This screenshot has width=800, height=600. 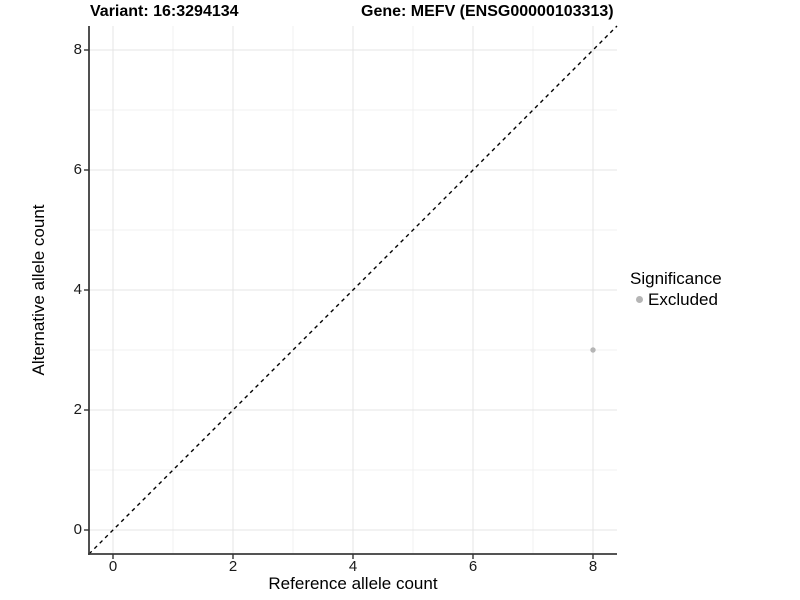 I want to click on legend-title: Significance, so click(x=676, y=278).